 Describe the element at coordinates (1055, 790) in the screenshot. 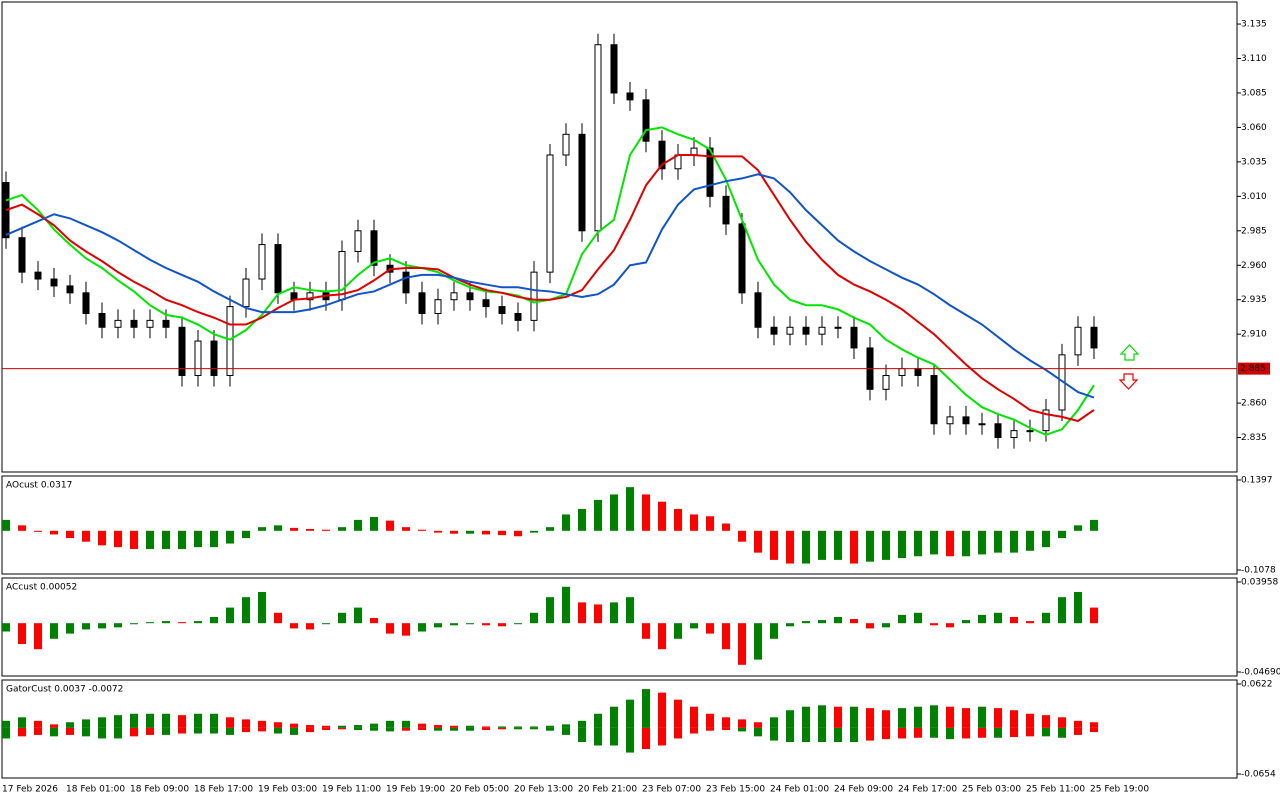

I see `x-tick-label: 25 Feb 11:00` at that location.